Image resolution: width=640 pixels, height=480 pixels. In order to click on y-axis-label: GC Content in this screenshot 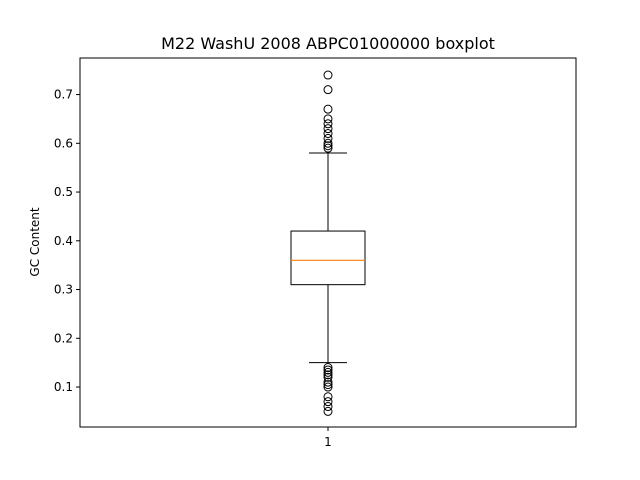, I will do `click(35, 242)`.